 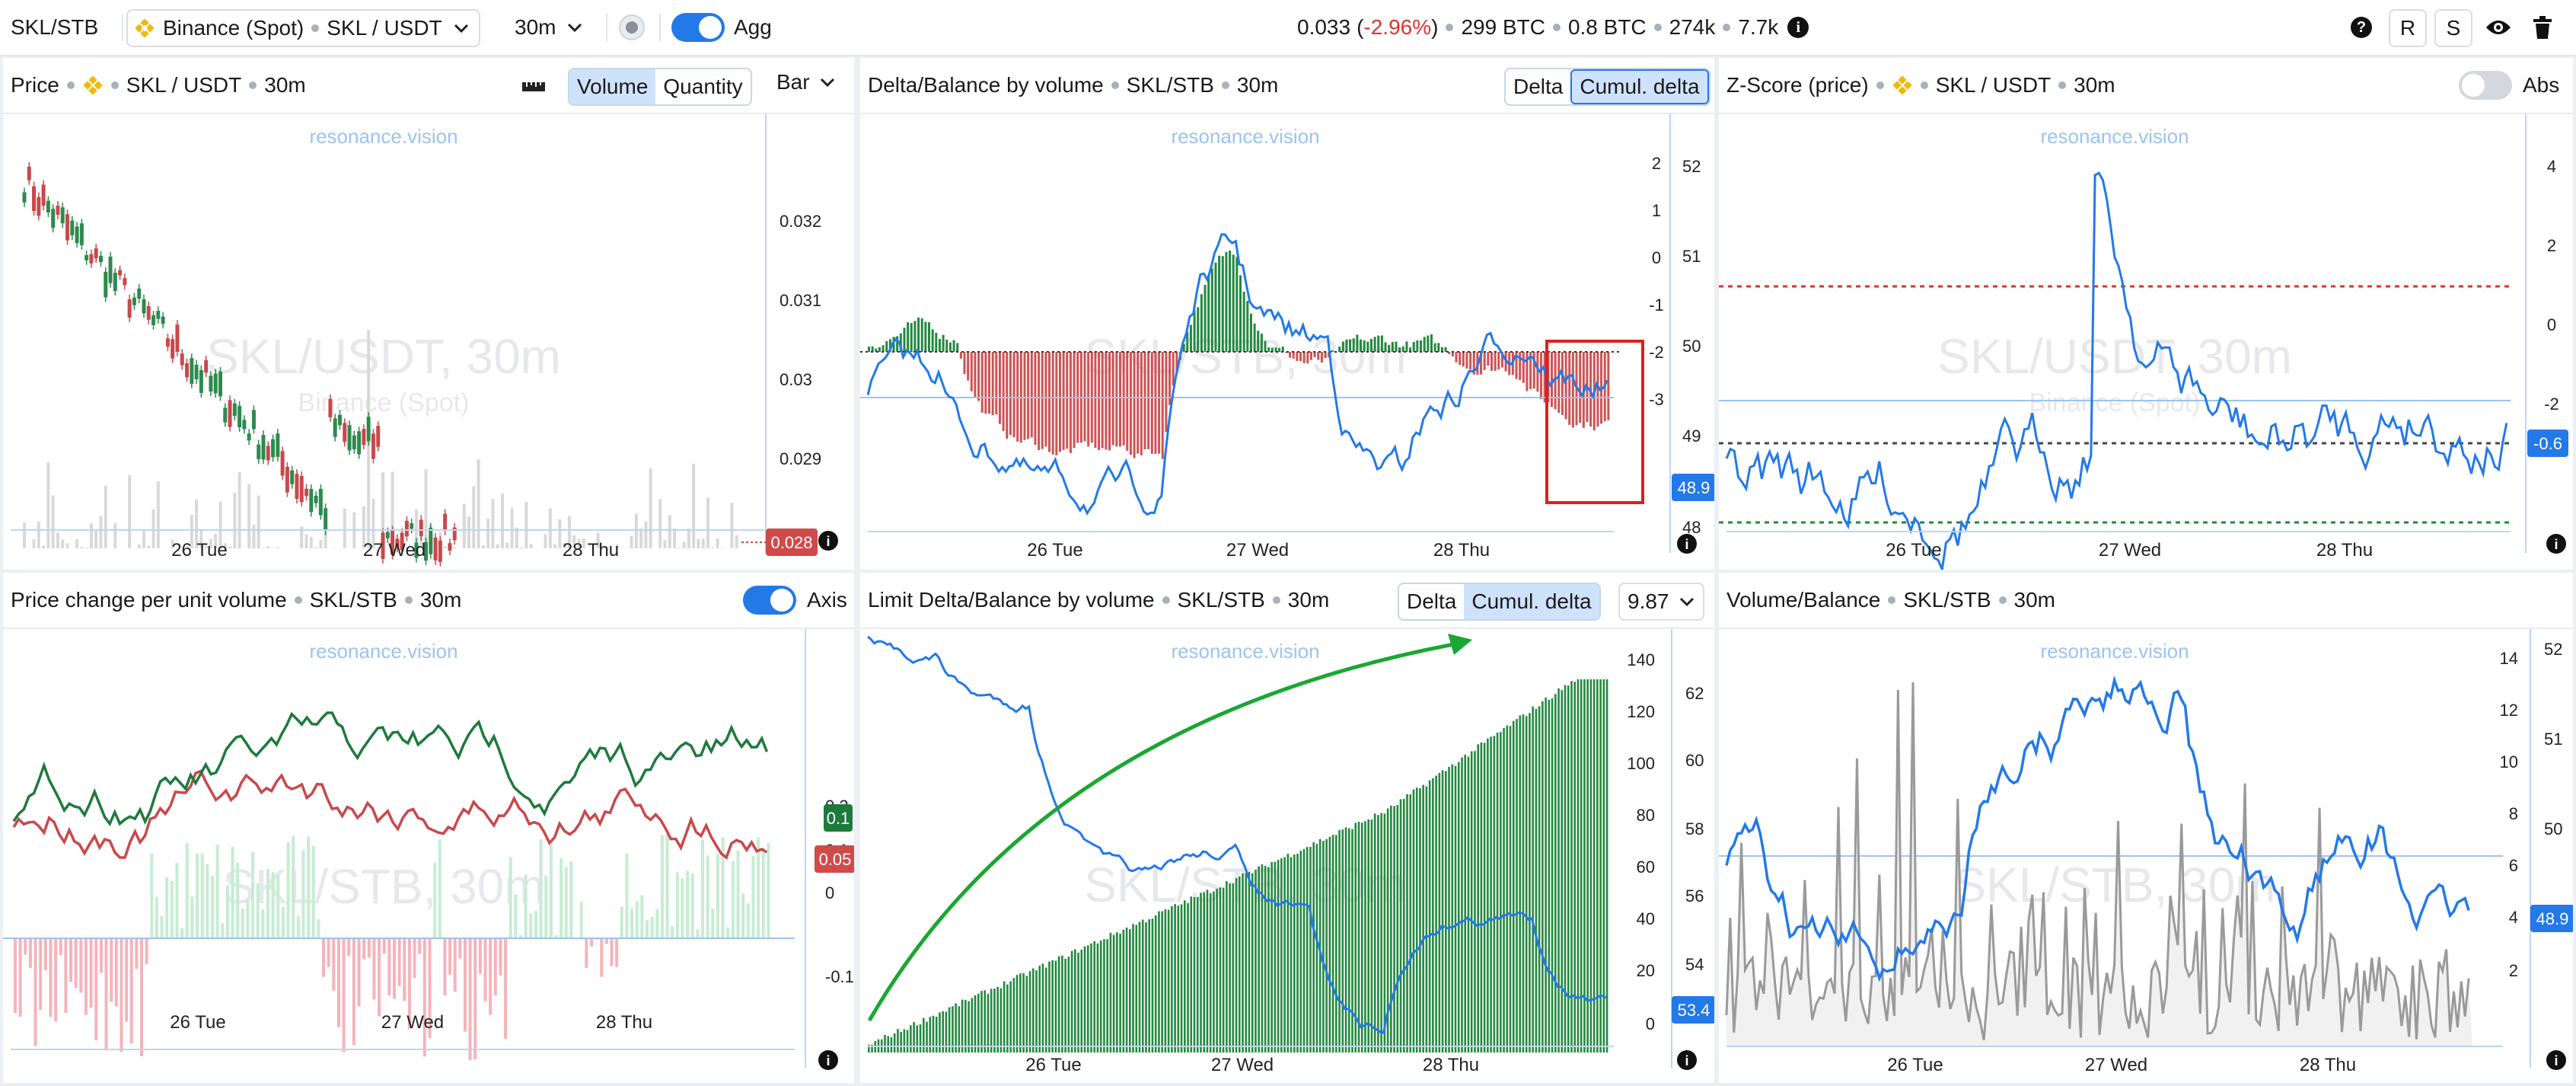 I want to click on abs-toggle: Abs, so click(x=2509, y=85).